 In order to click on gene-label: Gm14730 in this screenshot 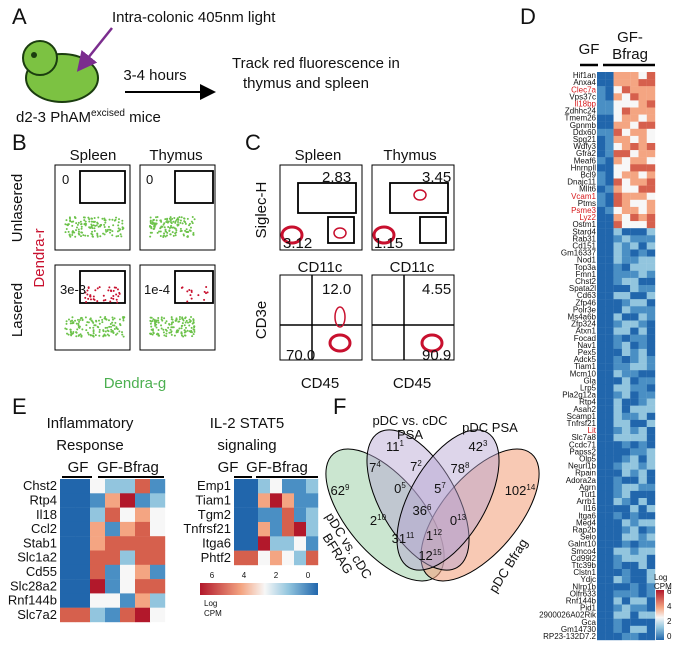, I will do `click(579, 629)`.